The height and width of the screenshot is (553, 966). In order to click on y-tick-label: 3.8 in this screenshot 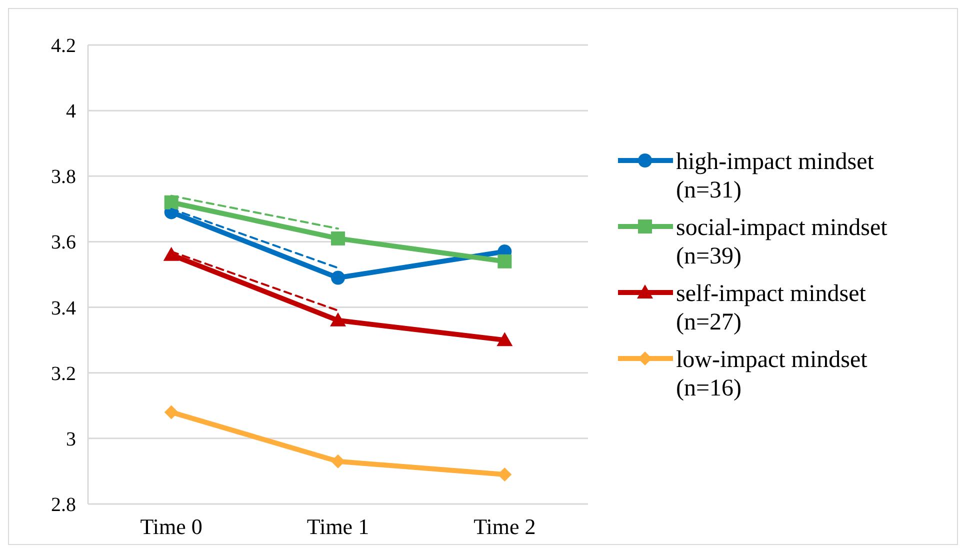, I will do `click(63, 177)`.